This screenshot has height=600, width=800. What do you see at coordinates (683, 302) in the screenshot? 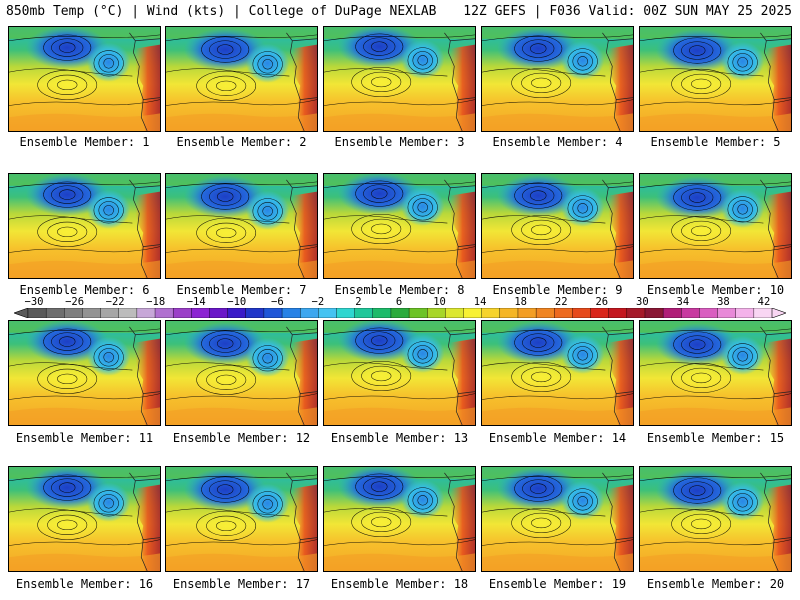
I see `colorbar-tick-label: 34` at bounding box center [683, 302].